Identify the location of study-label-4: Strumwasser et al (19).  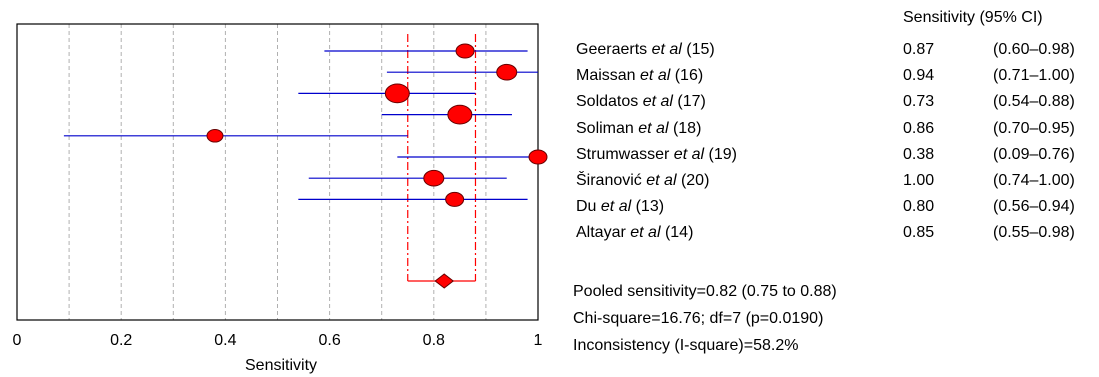
(656, 155).